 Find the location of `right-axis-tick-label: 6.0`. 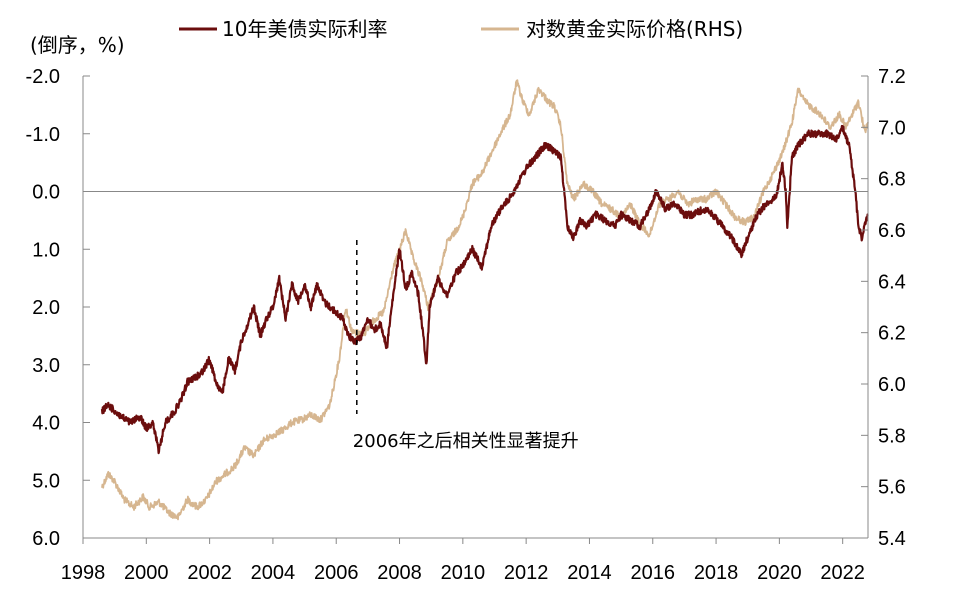

right-axis-tick-label: 6.0 is located at coordinates (892, 385).